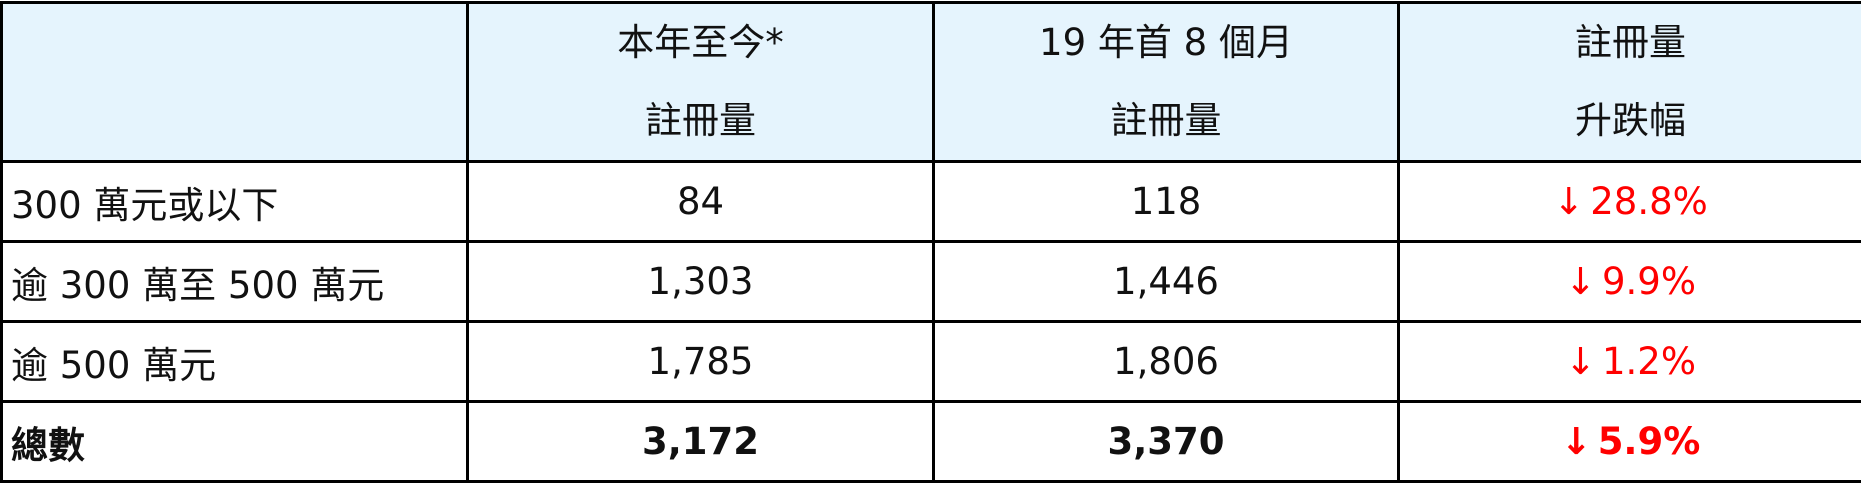  Describe the element at coordinates (235, 442) in the screenshot. I see `row-label: 總數` at that location.